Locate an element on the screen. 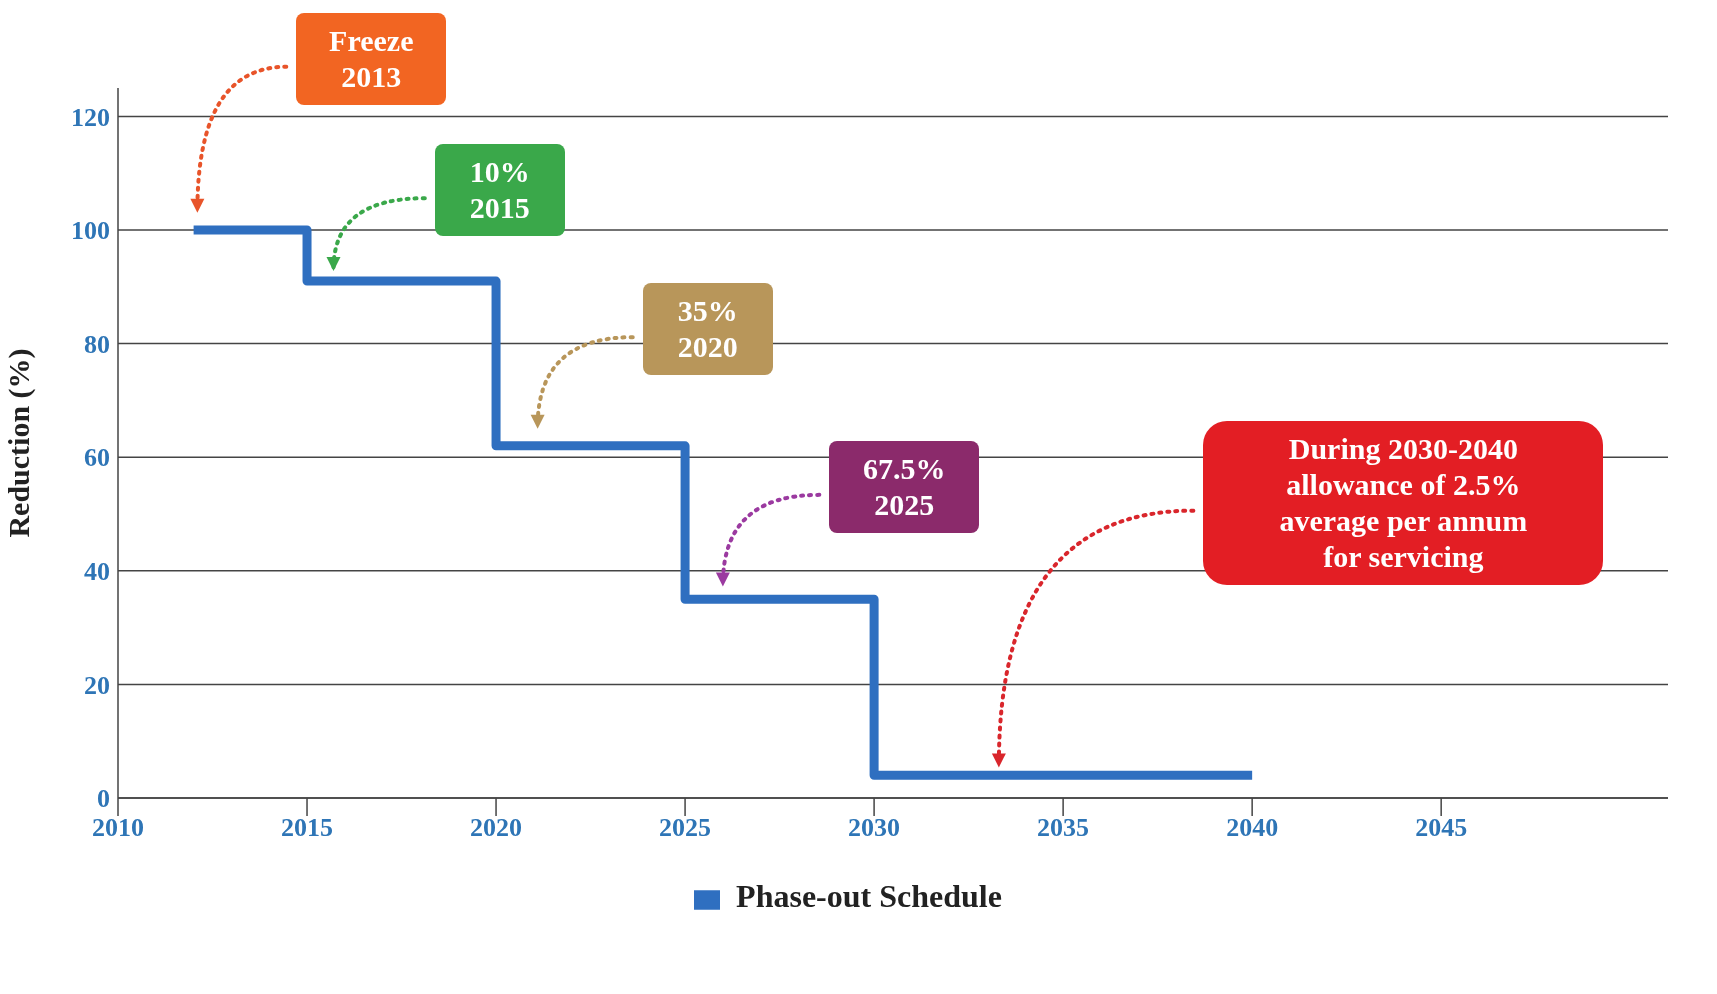  x-tick-label: 2030 is located at coordinates (874, 828).